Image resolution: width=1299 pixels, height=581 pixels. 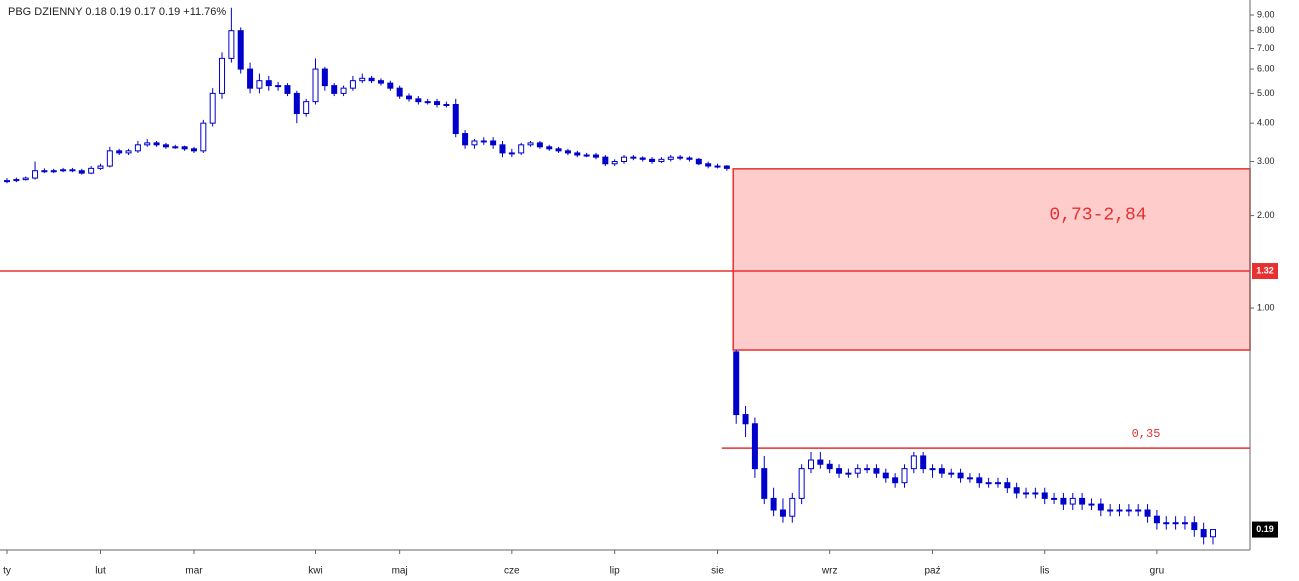 What do you see at coordinates (1146, 434) in the screenshot?
I see `level-label: 0,35` at bounding box center [1146, 434].